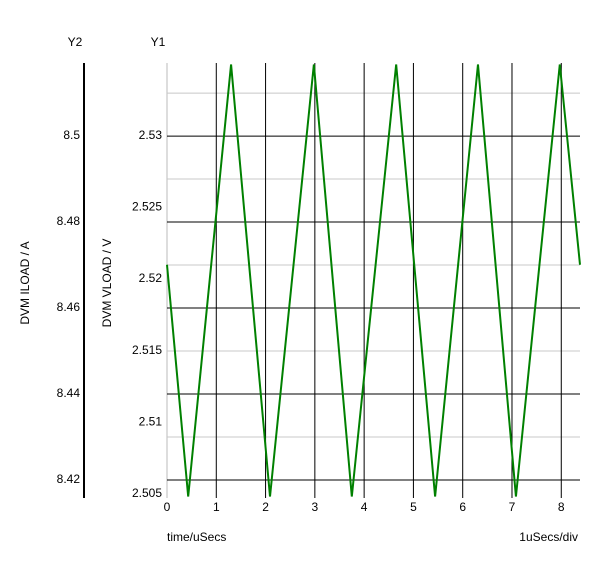 This screenshot has height=563, width=600. What do you see at coordinates (413, 507) in the screenshot?
I see `x-tick-label: 5` at bounding box center [413, 507].